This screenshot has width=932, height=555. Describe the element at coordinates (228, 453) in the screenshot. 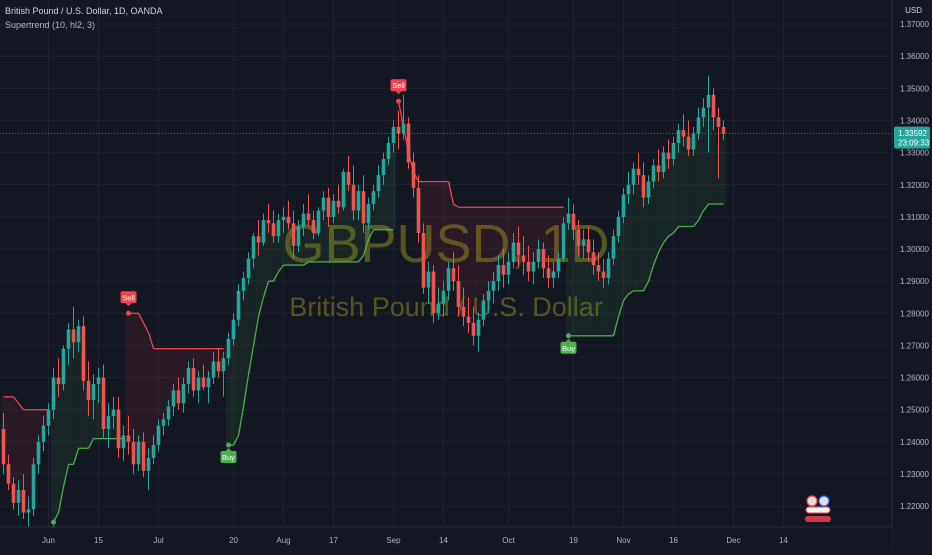

I see `buy-signal: Buy` at that location.